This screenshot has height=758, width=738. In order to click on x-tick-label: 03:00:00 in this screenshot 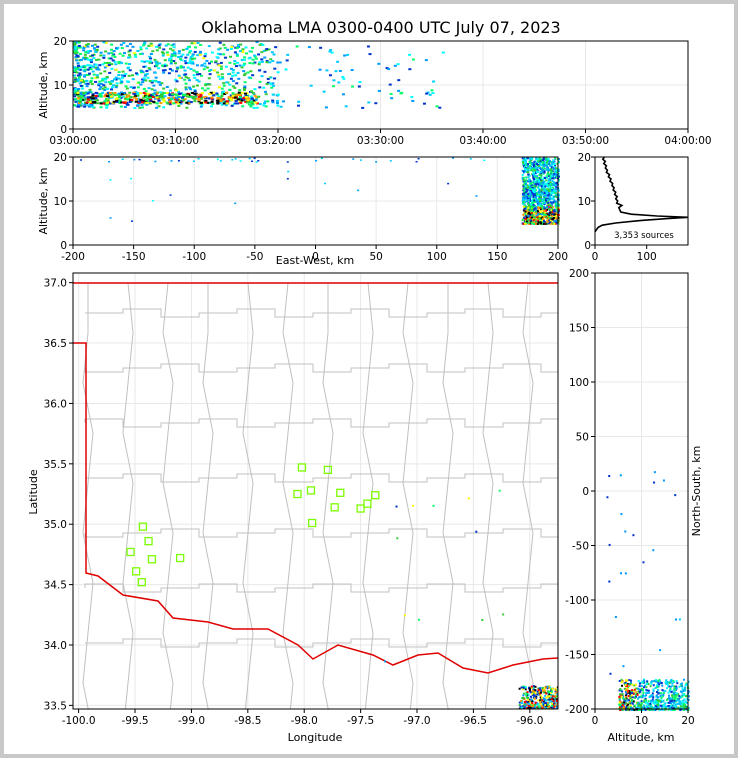, I will do `click(72, 141)`.